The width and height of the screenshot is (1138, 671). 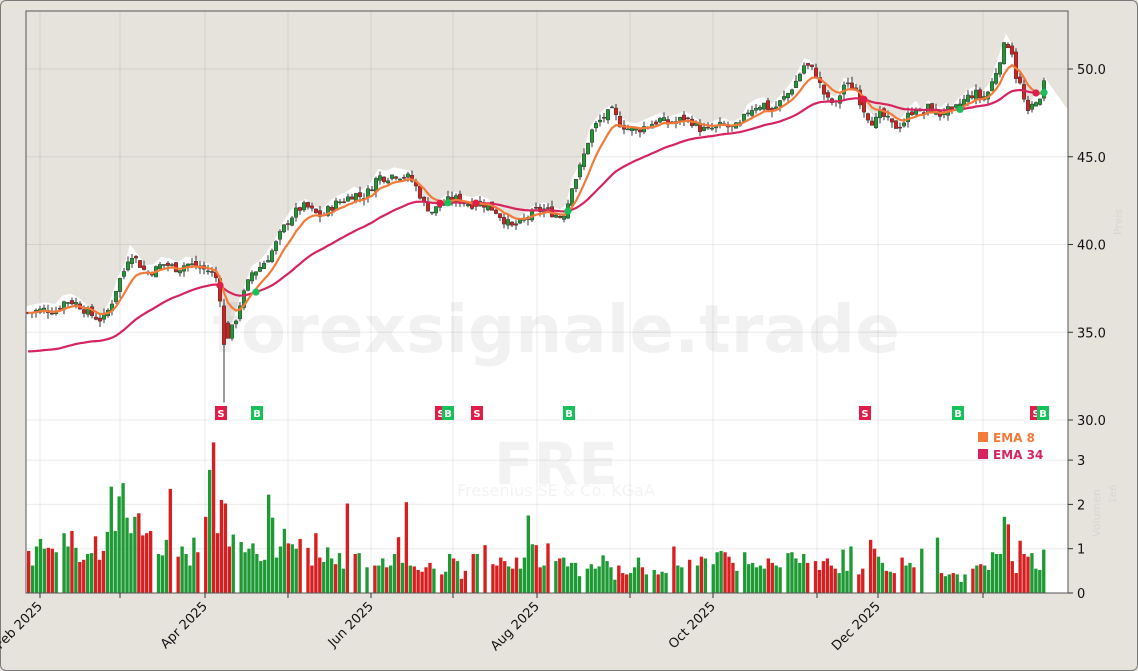 What do you see at coordinates (1014, 438) in the screenshot?
I see `legend-label-ema8: EMA 8` at bounding box center [1014, 438].